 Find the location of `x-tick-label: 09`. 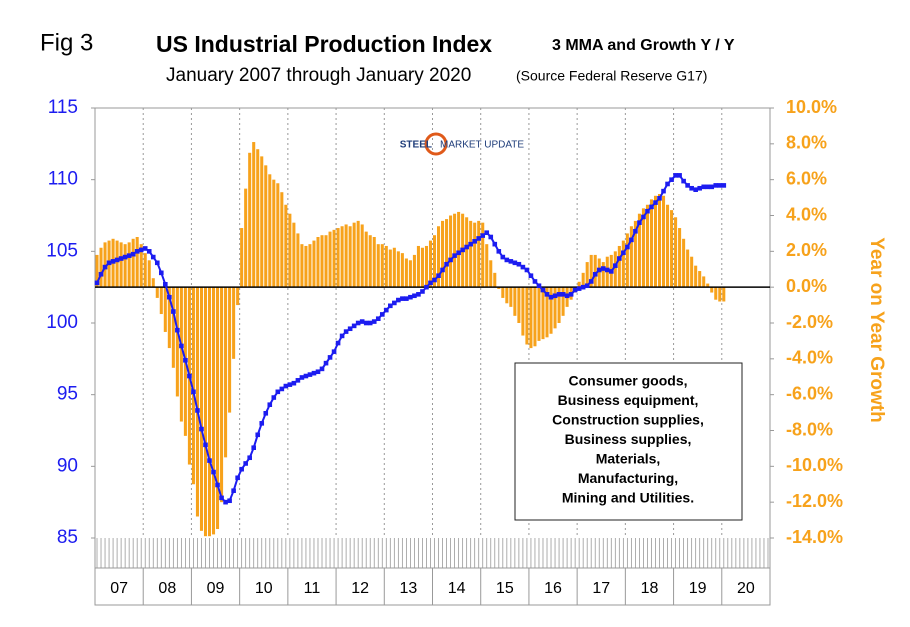

x-tick-label: 09 is located at coordinates (216, 588).